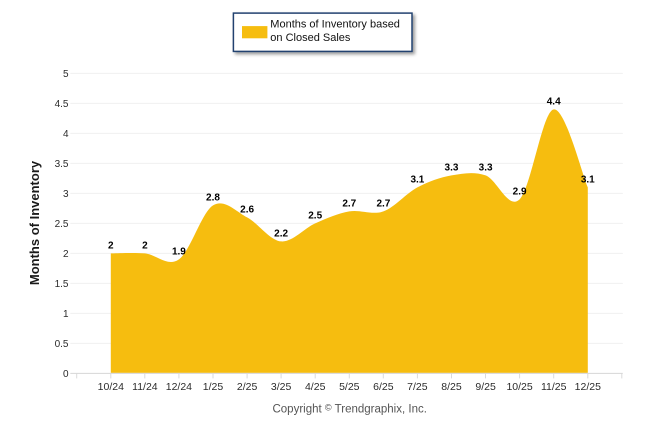 The height and width of the screenshot is (434, 646). What do you see at coordinates (179, 252) in the screenshot?
I see `svg-text: 1.9` at bounding box center [179, 252].